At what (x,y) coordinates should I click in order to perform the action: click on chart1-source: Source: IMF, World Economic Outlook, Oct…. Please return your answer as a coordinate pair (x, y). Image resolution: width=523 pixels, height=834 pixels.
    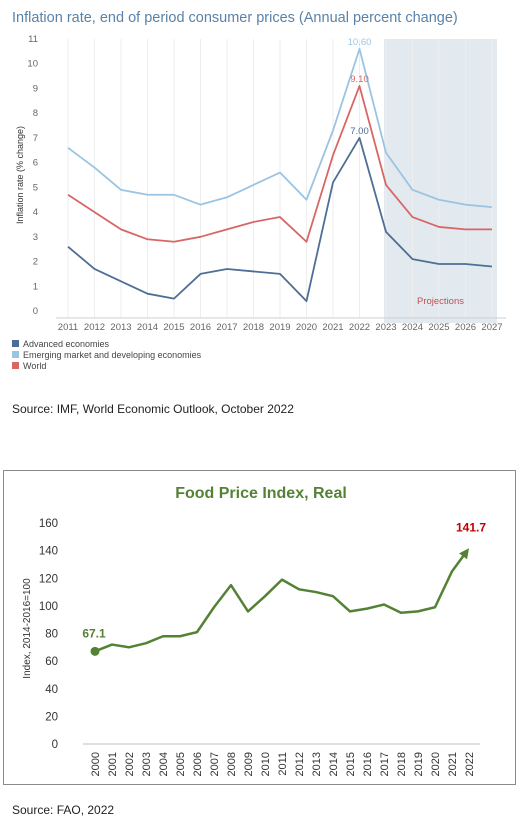
    Looking at the image, I should click on (153, 409).